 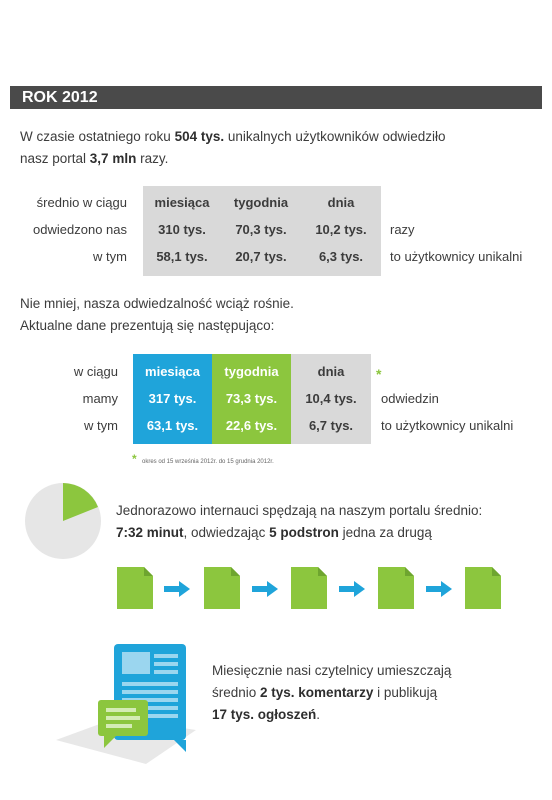 What do you see at coordinates (110, 256) in the screenshot?
I see `table1-row-label: w tym` at bounding box center [110, 256].